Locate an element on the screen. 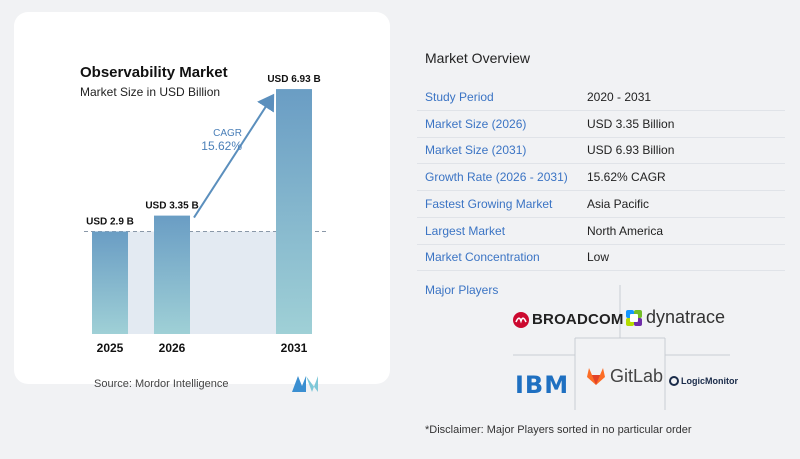  overview-row-label: Growth Rate (2026 - 2031) is located at coordinates (496, 177).